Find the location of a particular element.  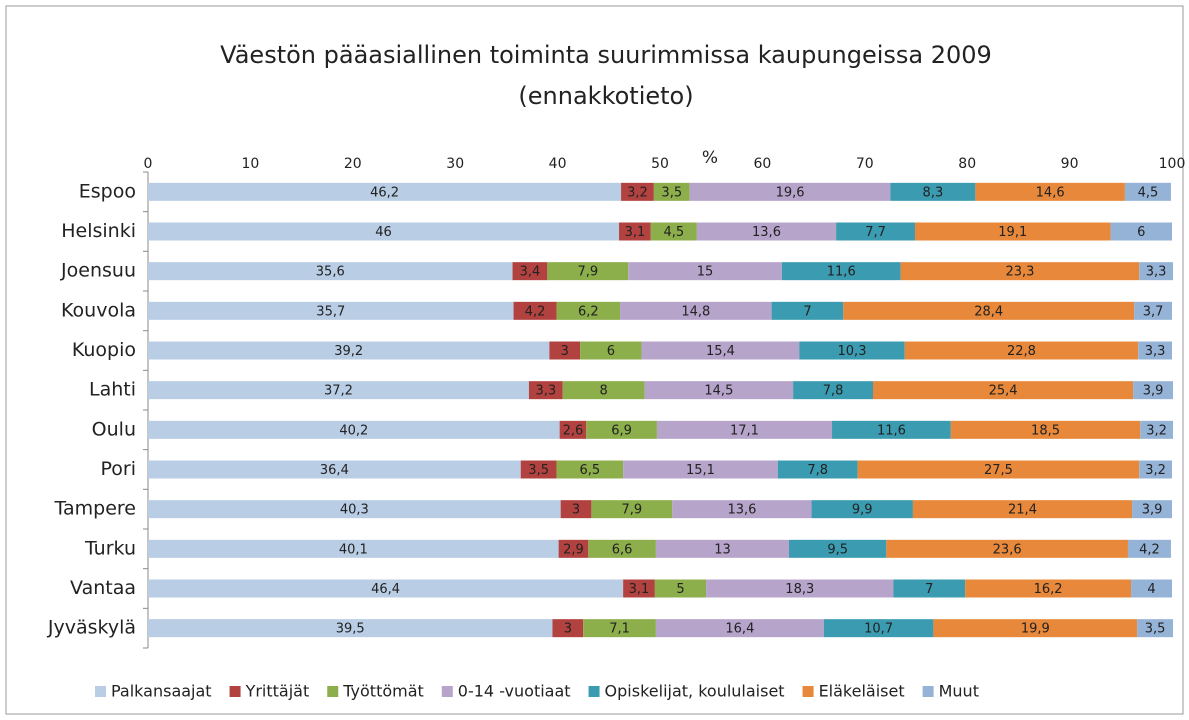

data-label: 46 is located at coordinates (383, 232).